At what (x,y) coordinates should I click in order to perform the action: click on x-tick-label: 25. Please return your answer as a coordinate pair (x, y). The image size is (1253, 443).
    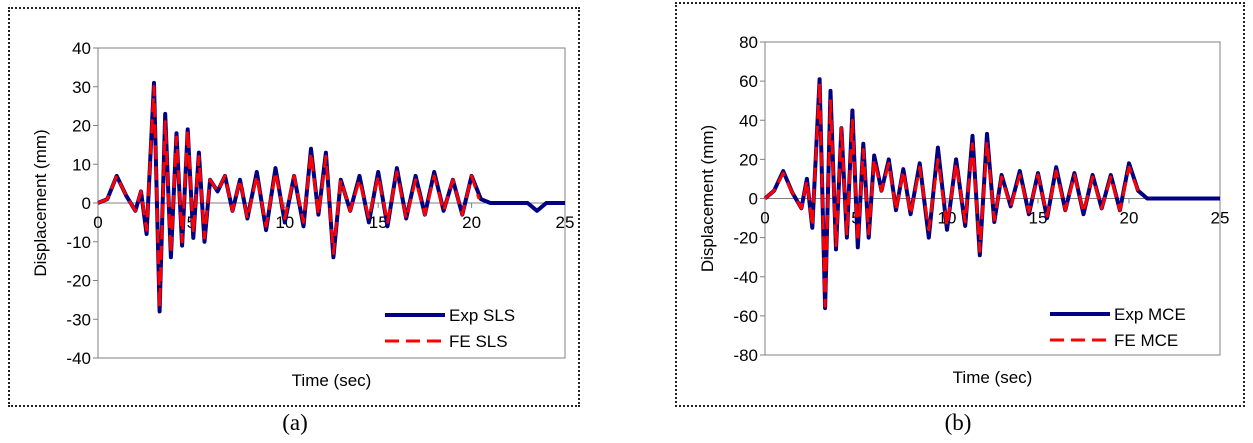
    Looking at the image, I should click on (565, 222).